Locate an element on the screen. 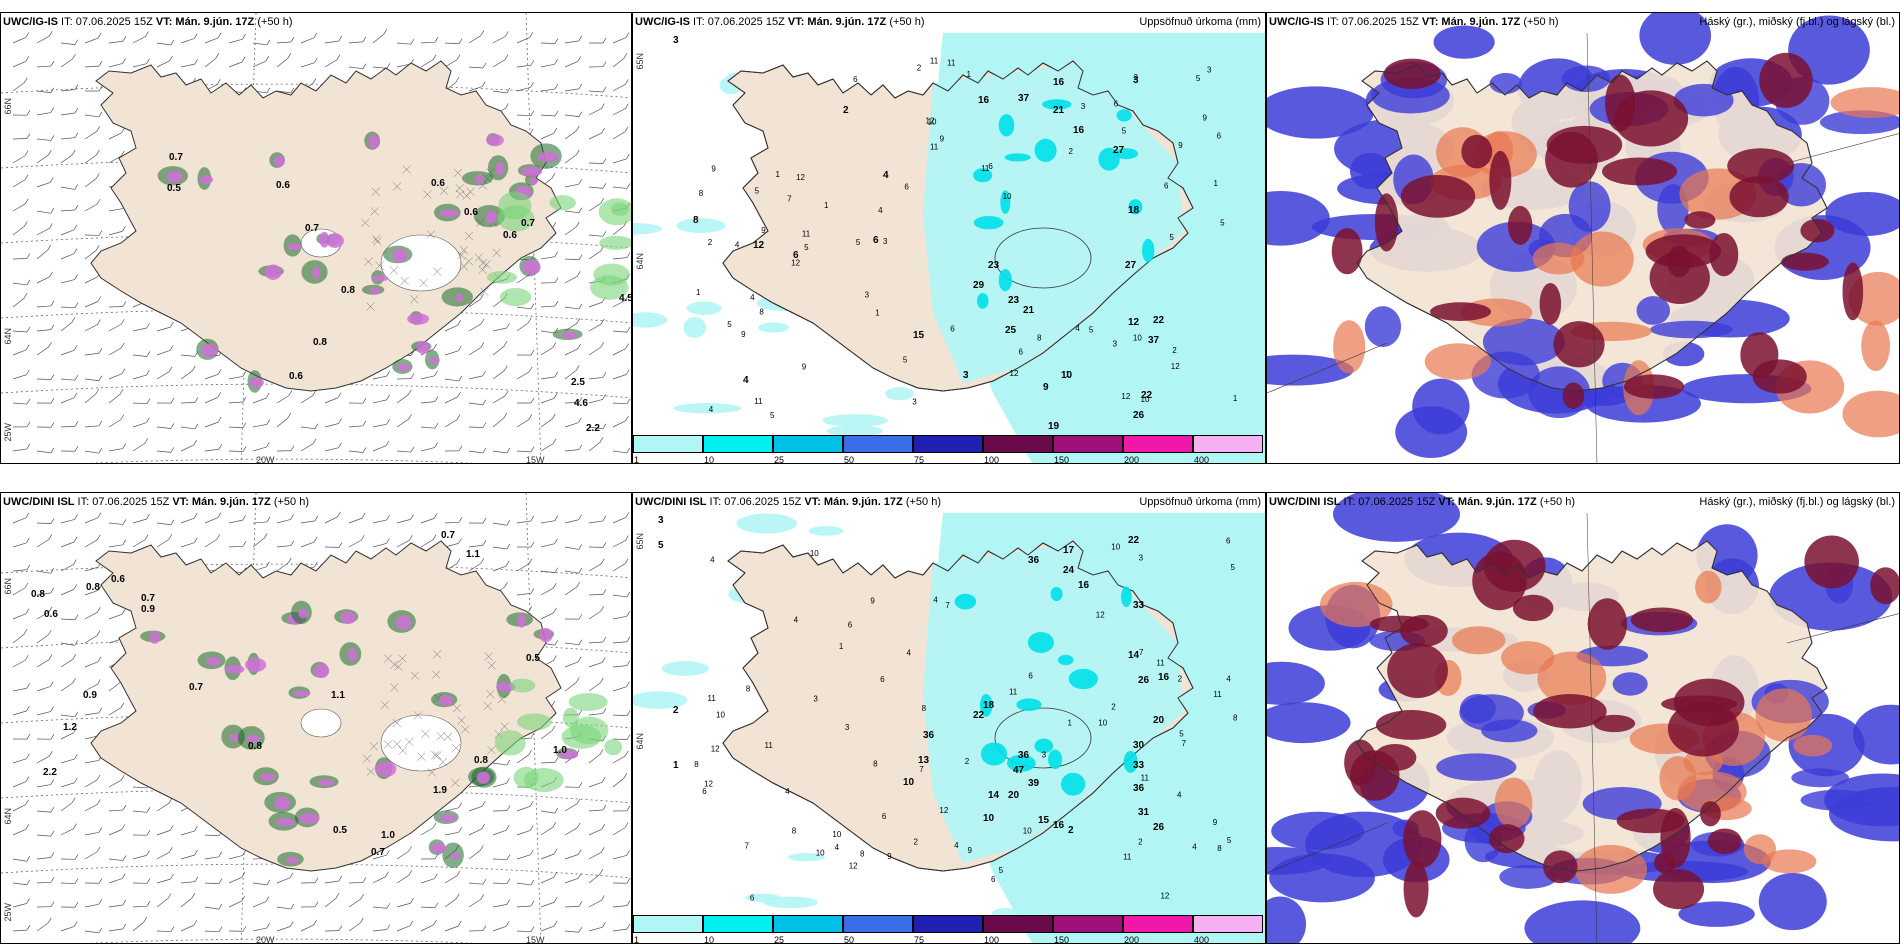  colorbar-segment: 150 is located at coordinates (1088, 449).